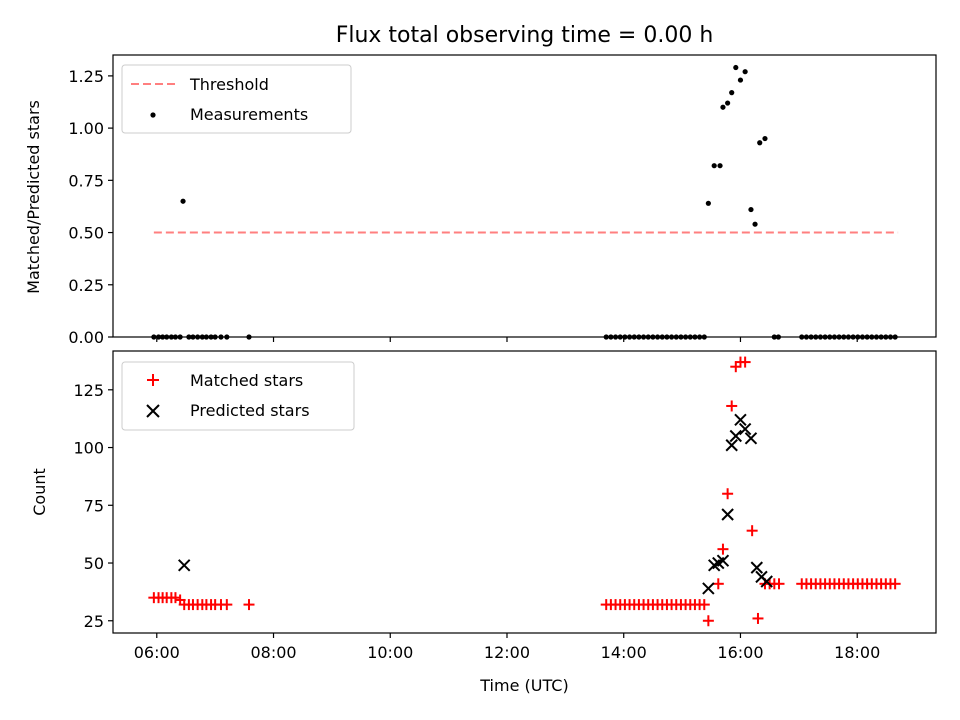  I want to click on top-y-tick-label: 1.00, so click(86, 128).